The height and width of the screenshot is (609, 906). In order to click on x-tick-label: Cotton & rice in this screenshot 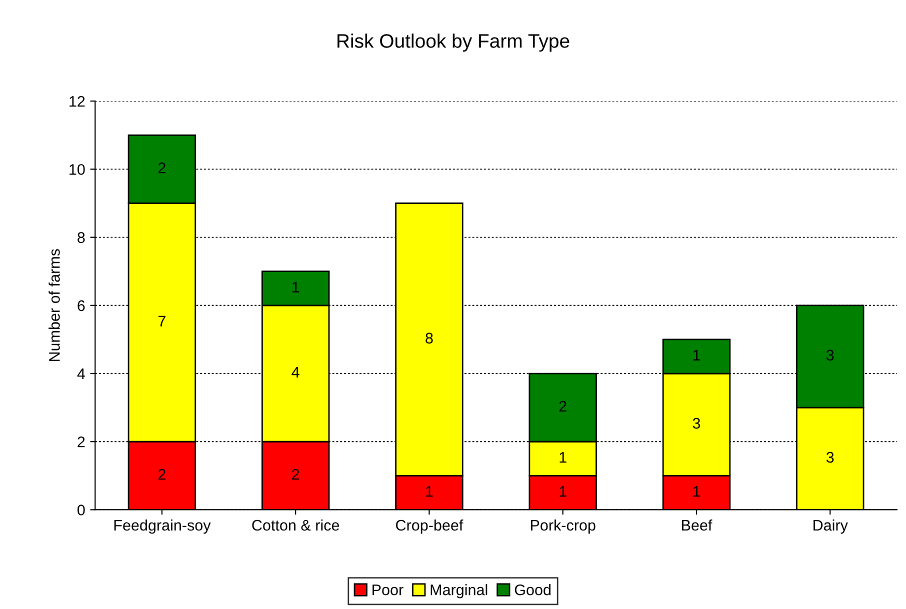, I will do `click(296, 525)`.